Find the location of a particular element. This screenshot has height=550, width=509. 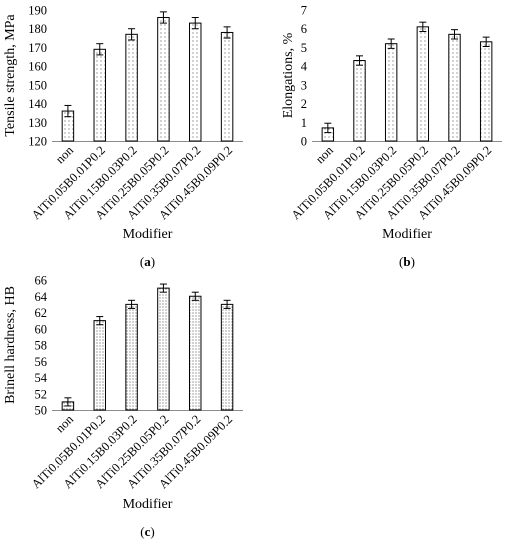

y-tick-label: 170 is located at coordinates (37, 48).